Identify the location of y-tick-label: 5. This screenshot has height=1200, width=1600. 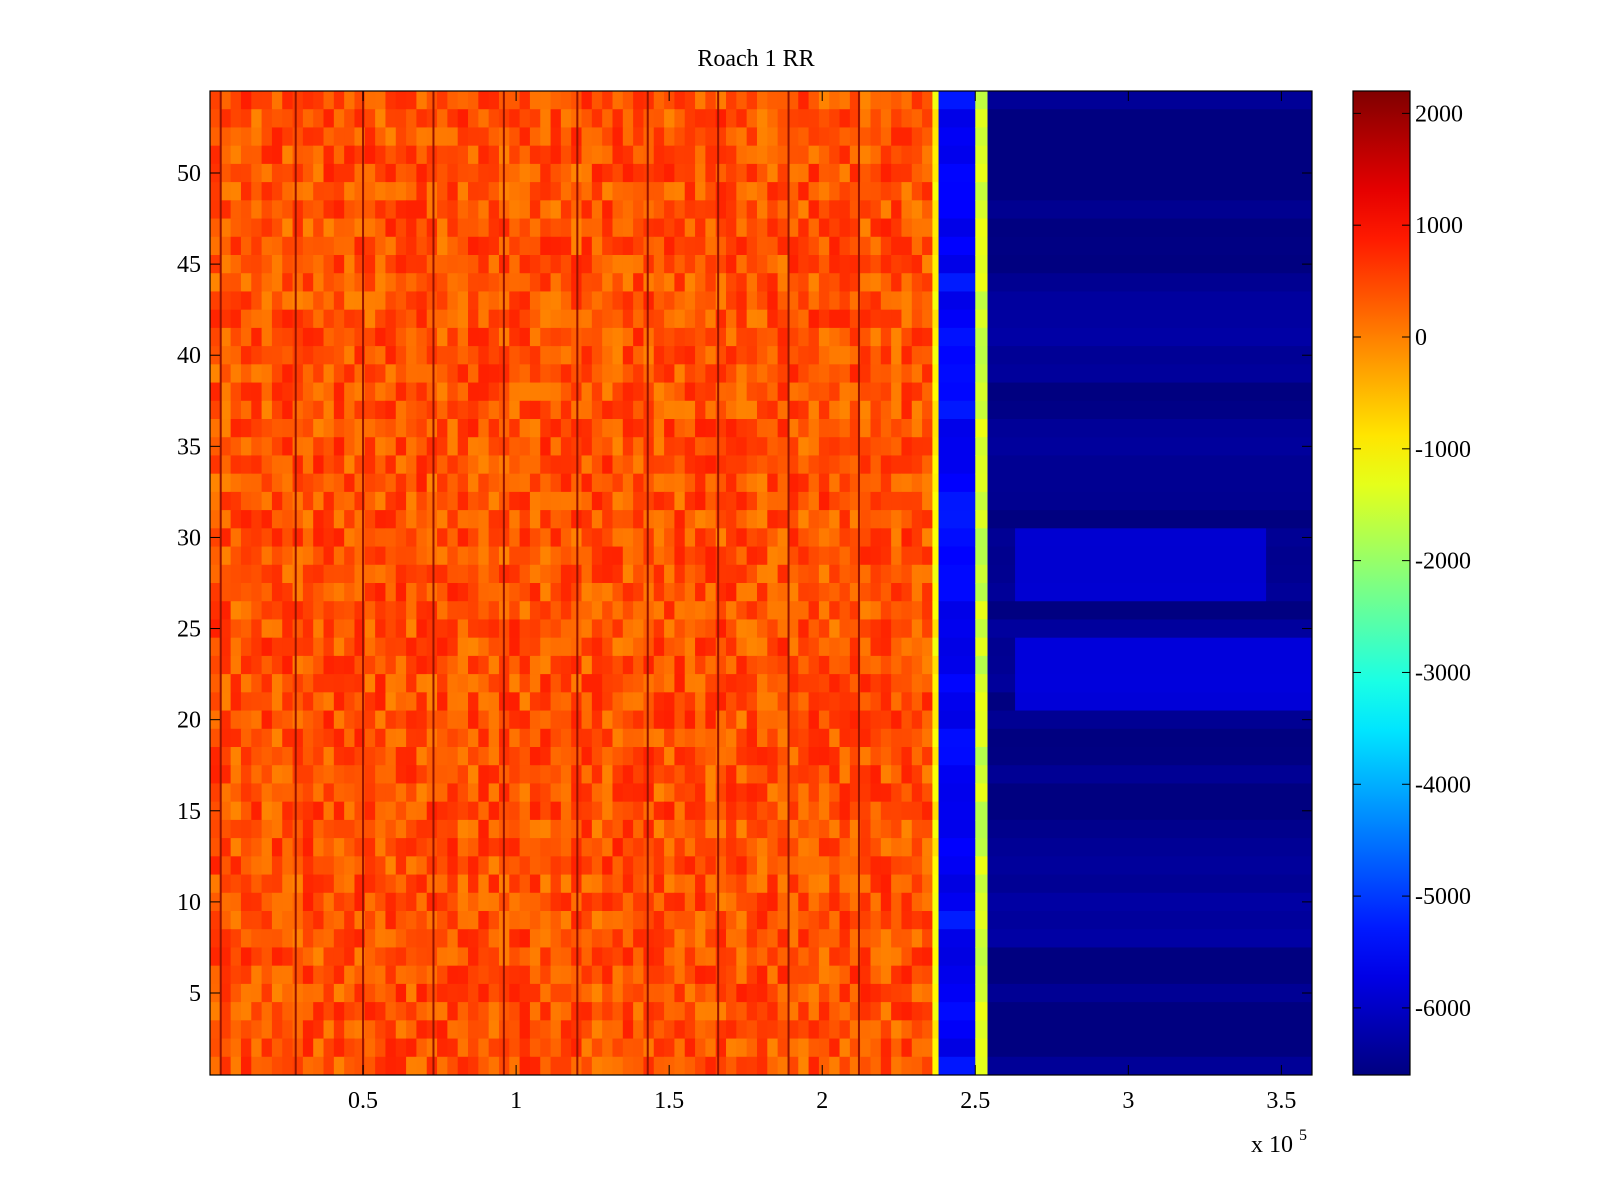
(195, 994).